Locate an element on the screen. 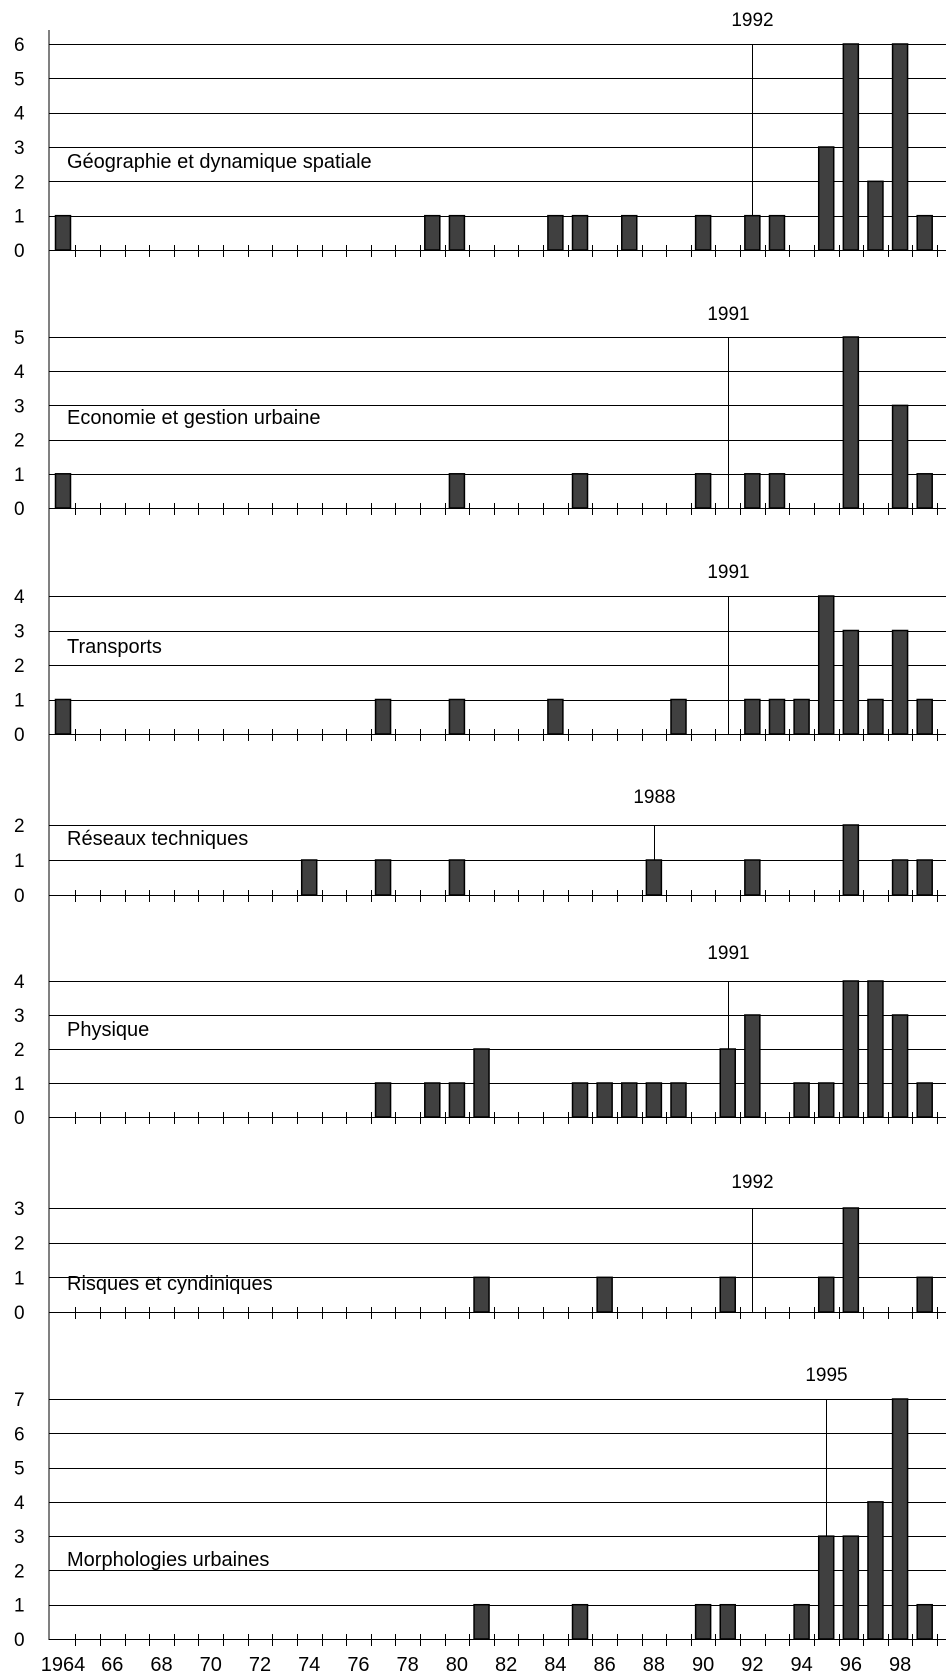 Image resolution: width=946 pixels, height=1678 pixels. panel: 0 1 2 3 1992 Risques et cyndiniques is located at coordinates (480, 1248).